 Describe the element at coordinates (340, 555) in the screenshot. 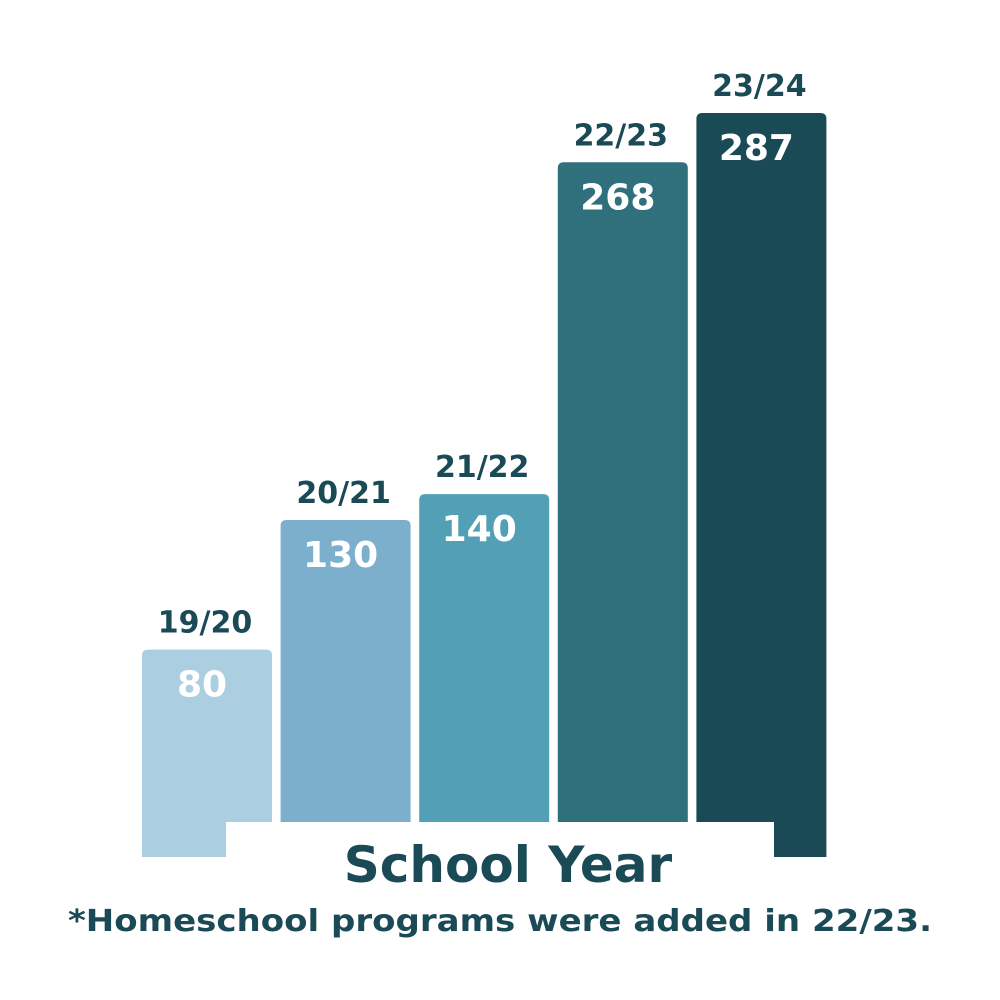

I see `value-label: 130` at that location.